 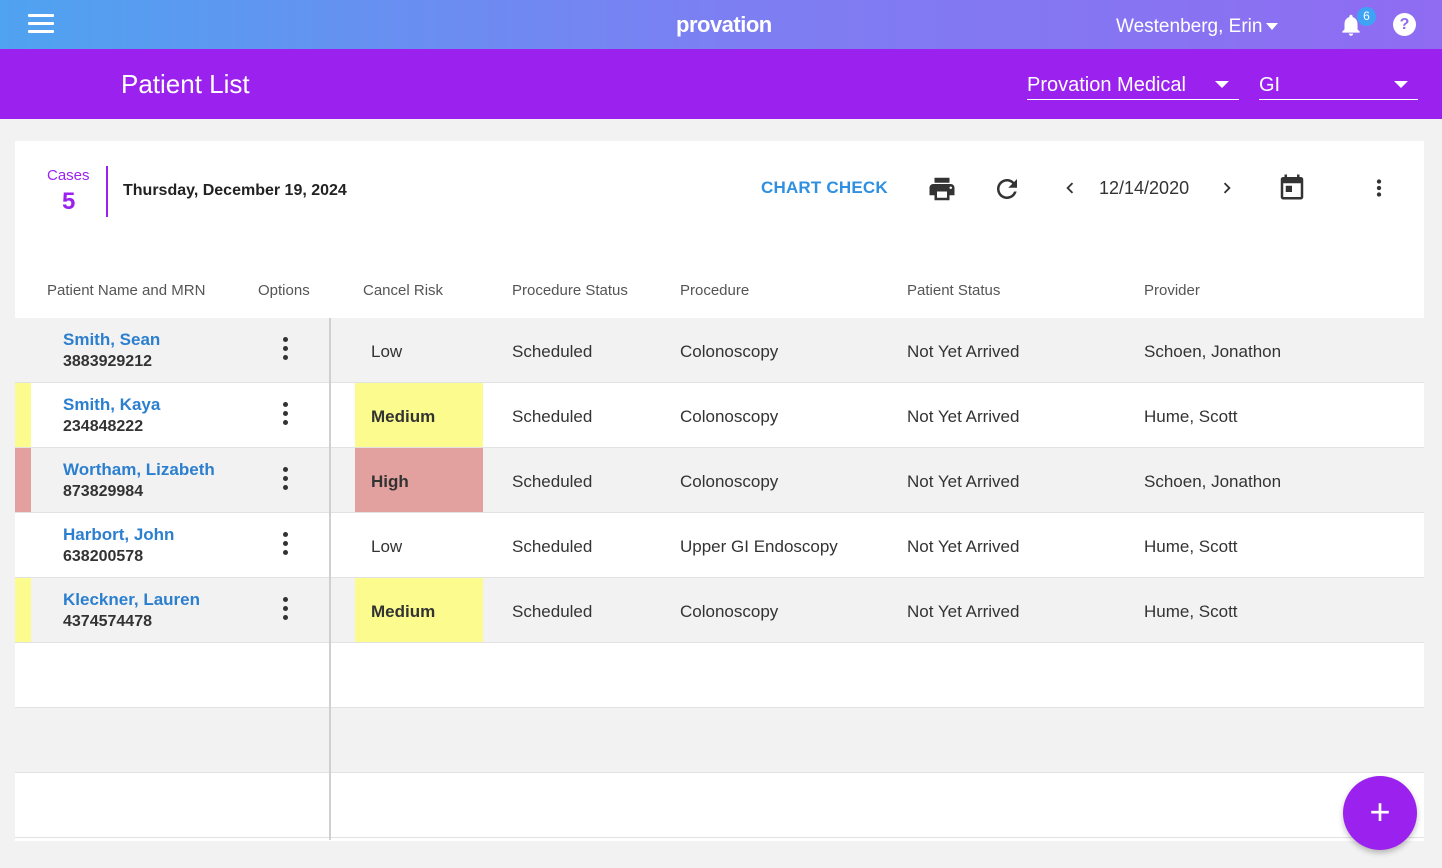 I want to click on caret-down-icon, so click(x=1272, y=27).